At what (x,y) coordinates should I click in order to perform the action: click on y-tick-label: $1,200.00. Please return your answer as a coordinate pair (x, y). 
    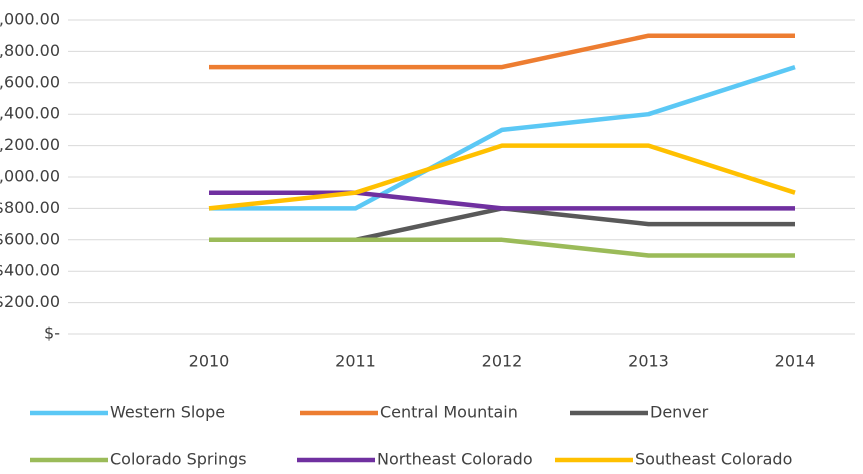
    Looking at the image, I should click on (30, 144).